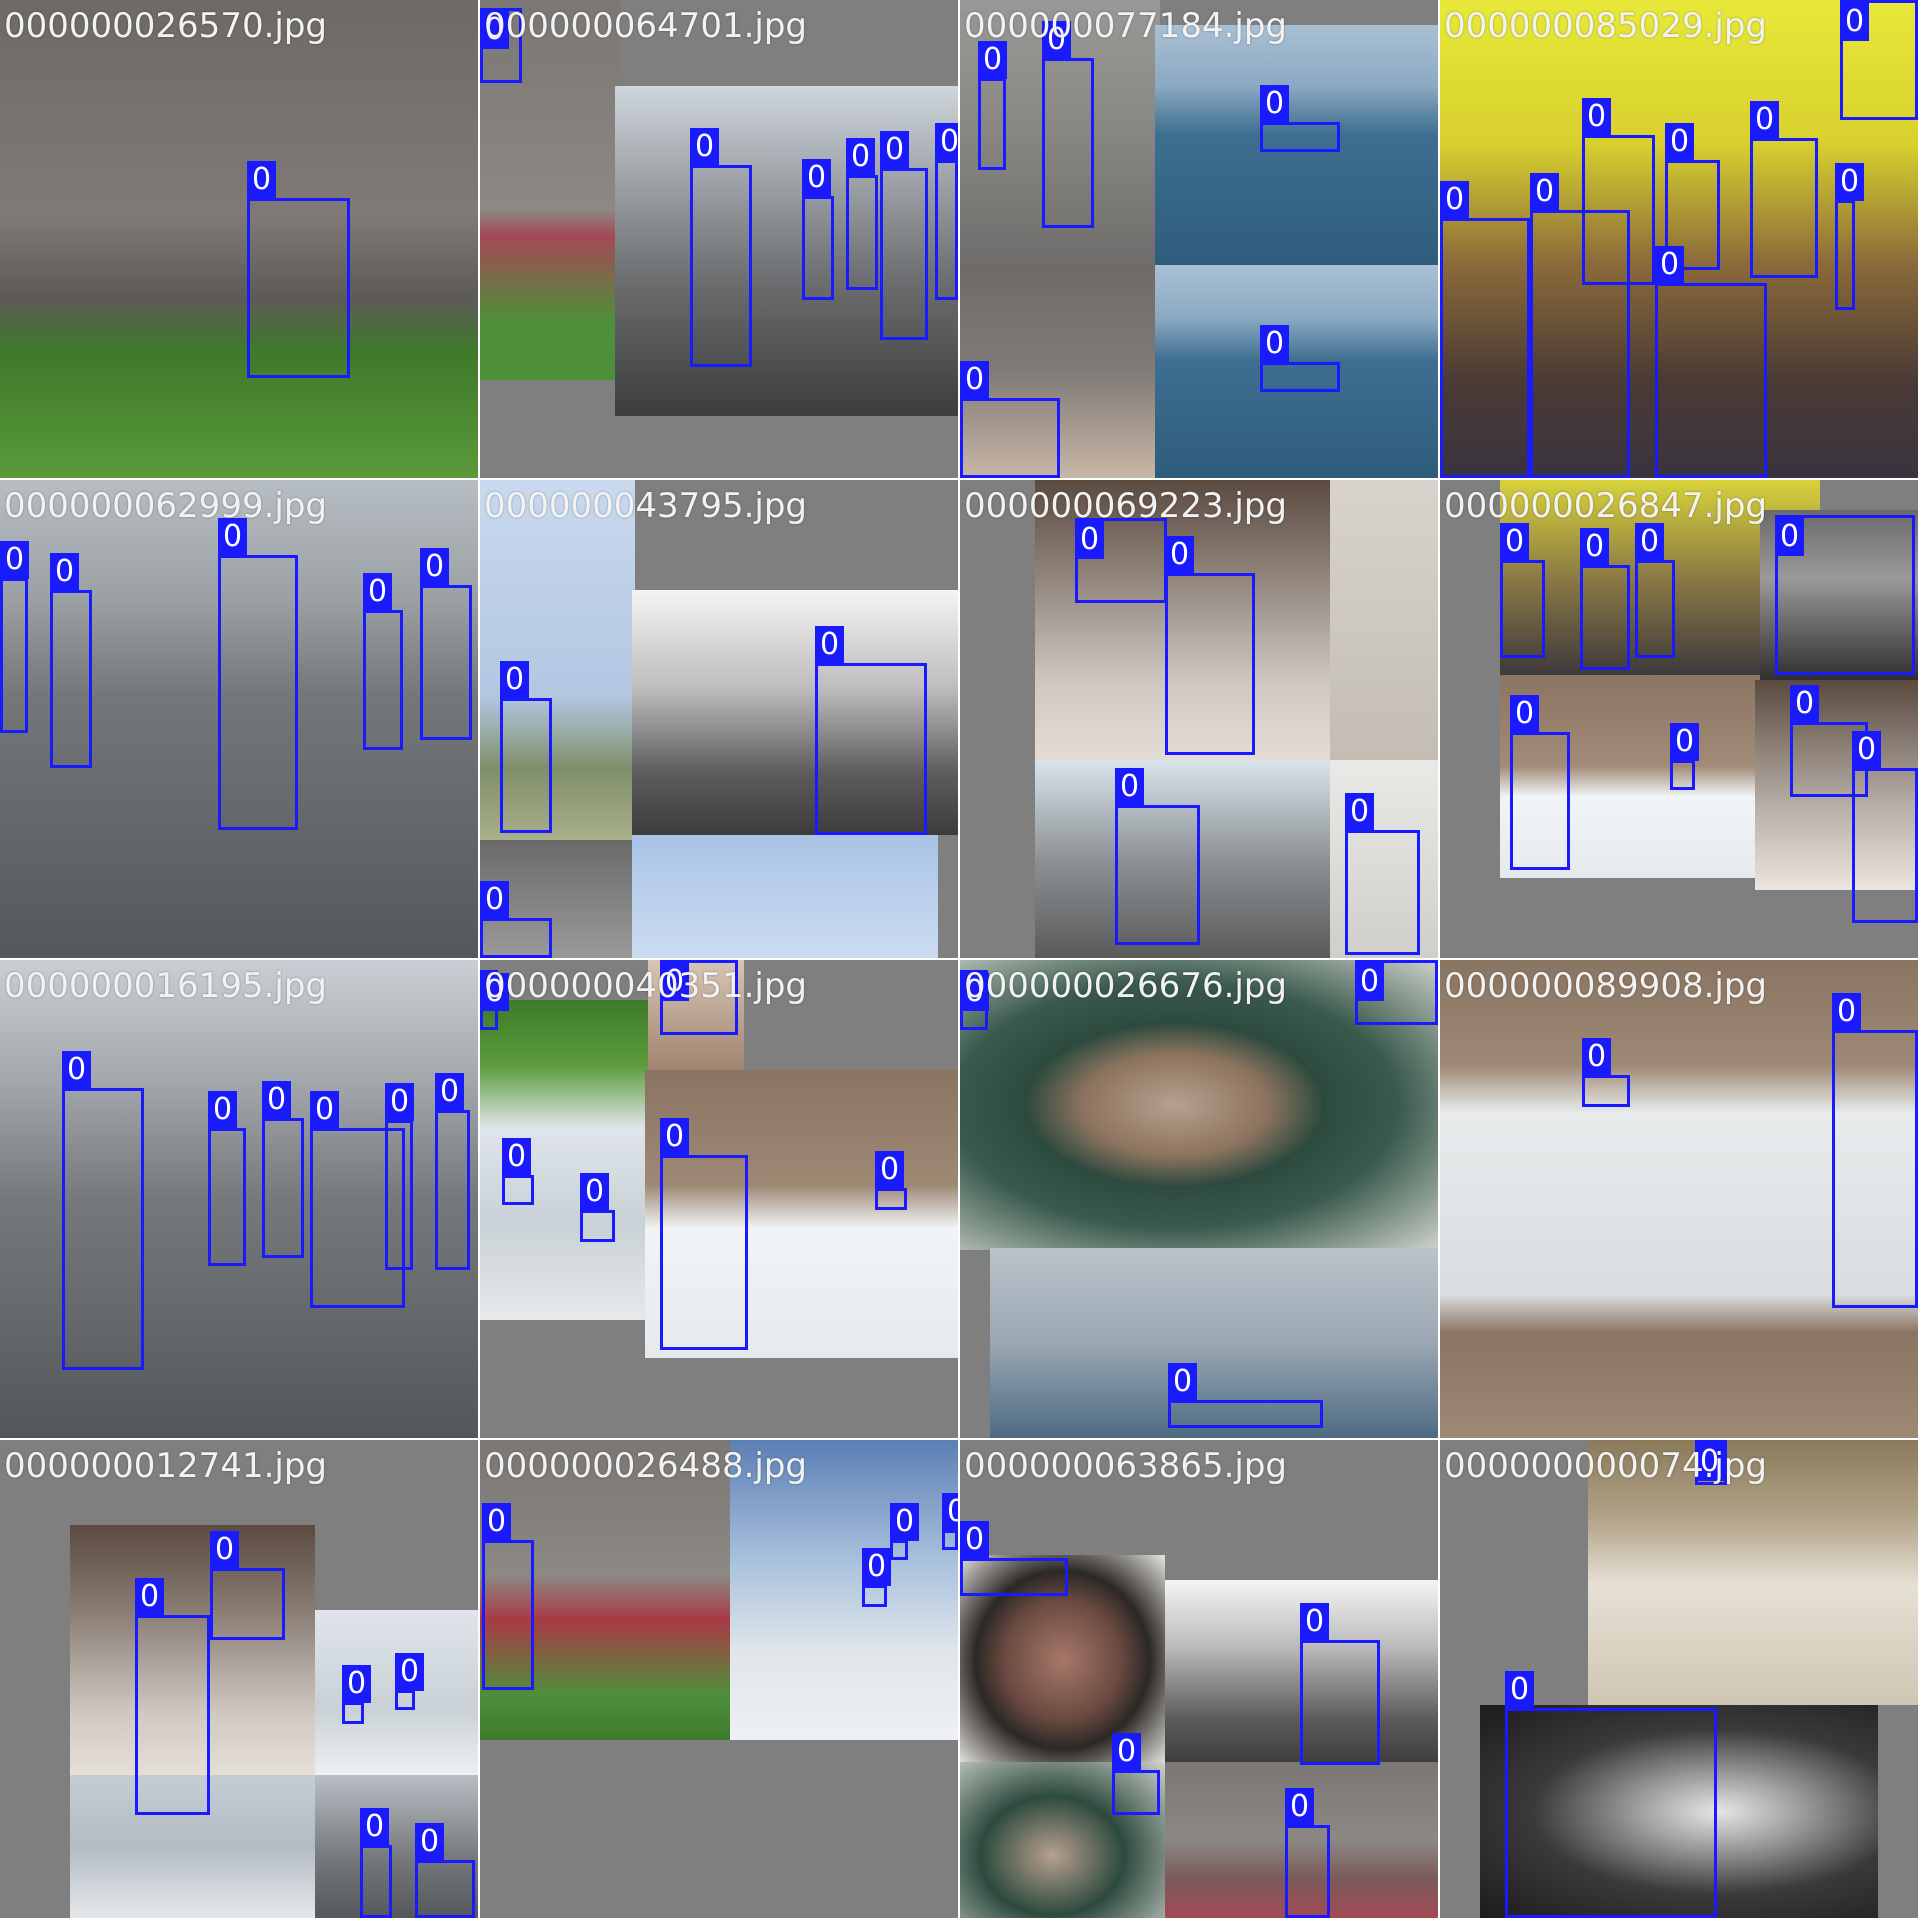 This screenshot has height=1920, width=1920. I want to click on image-tile: 0 000000026570.jpg, so click(239, 239).